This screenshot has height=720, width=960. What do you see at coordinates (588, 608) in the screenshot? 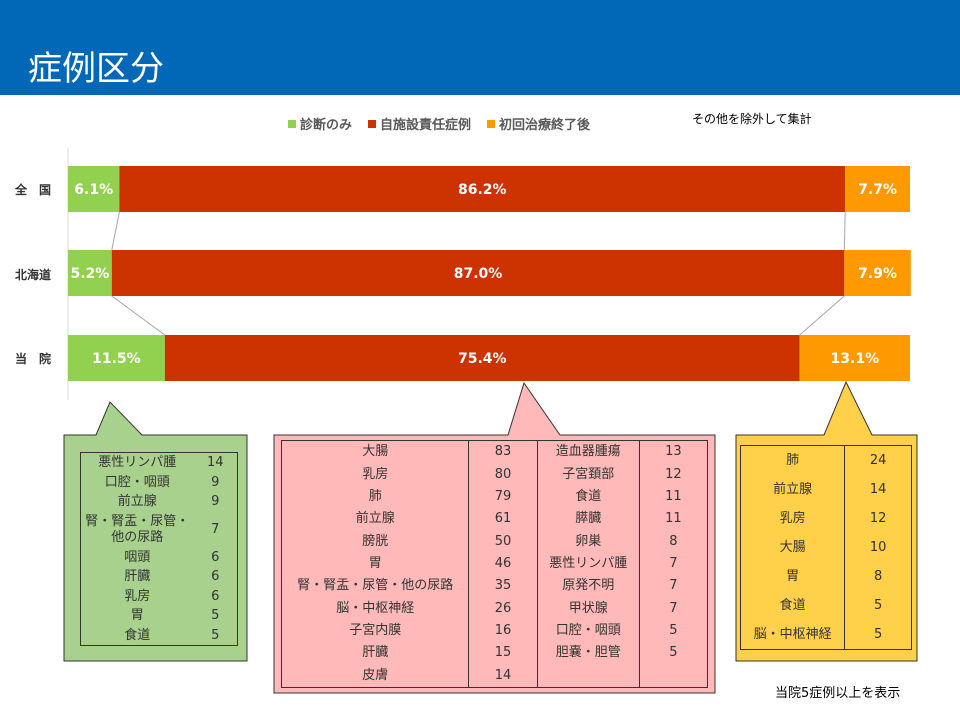
I see `table-cell: 甲状腺` at bounding box center [588, 608].